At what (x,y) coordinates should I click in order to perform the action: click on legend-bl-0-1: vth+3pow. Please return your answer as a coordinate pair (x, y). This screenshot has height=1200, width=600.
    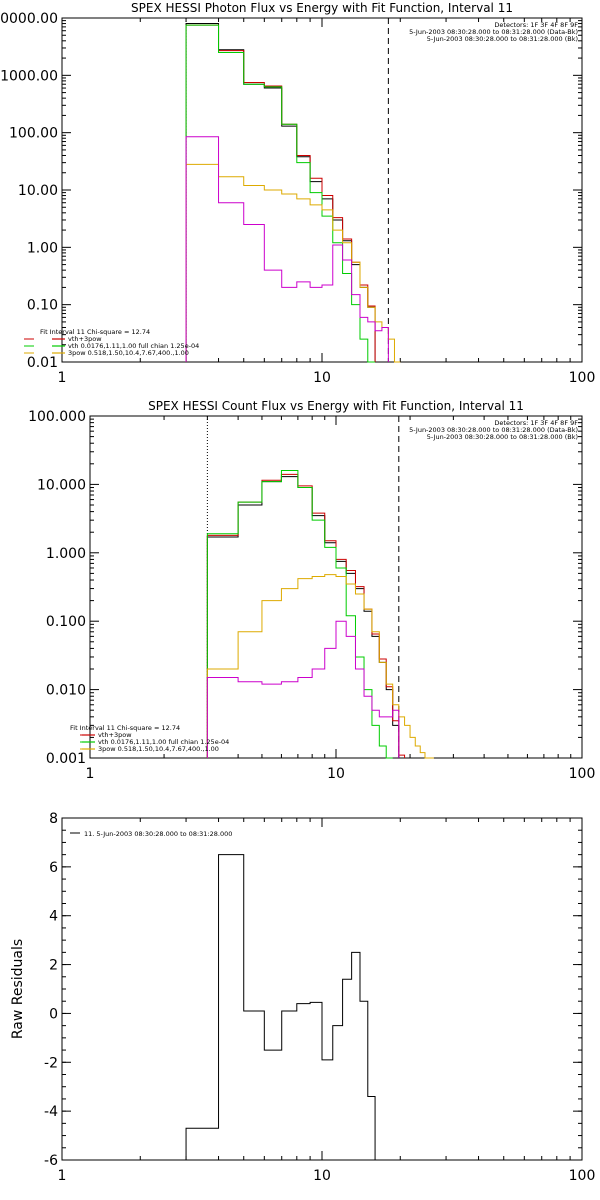
    Looking at the image, I should click on (85, 339).